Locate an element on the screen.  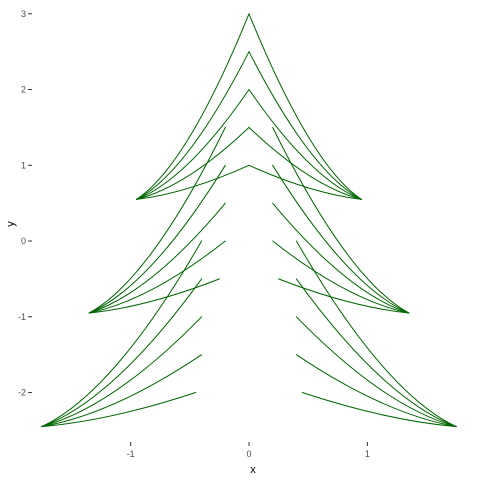
y-tick-label: -2 is located at coordinates (22, 393).